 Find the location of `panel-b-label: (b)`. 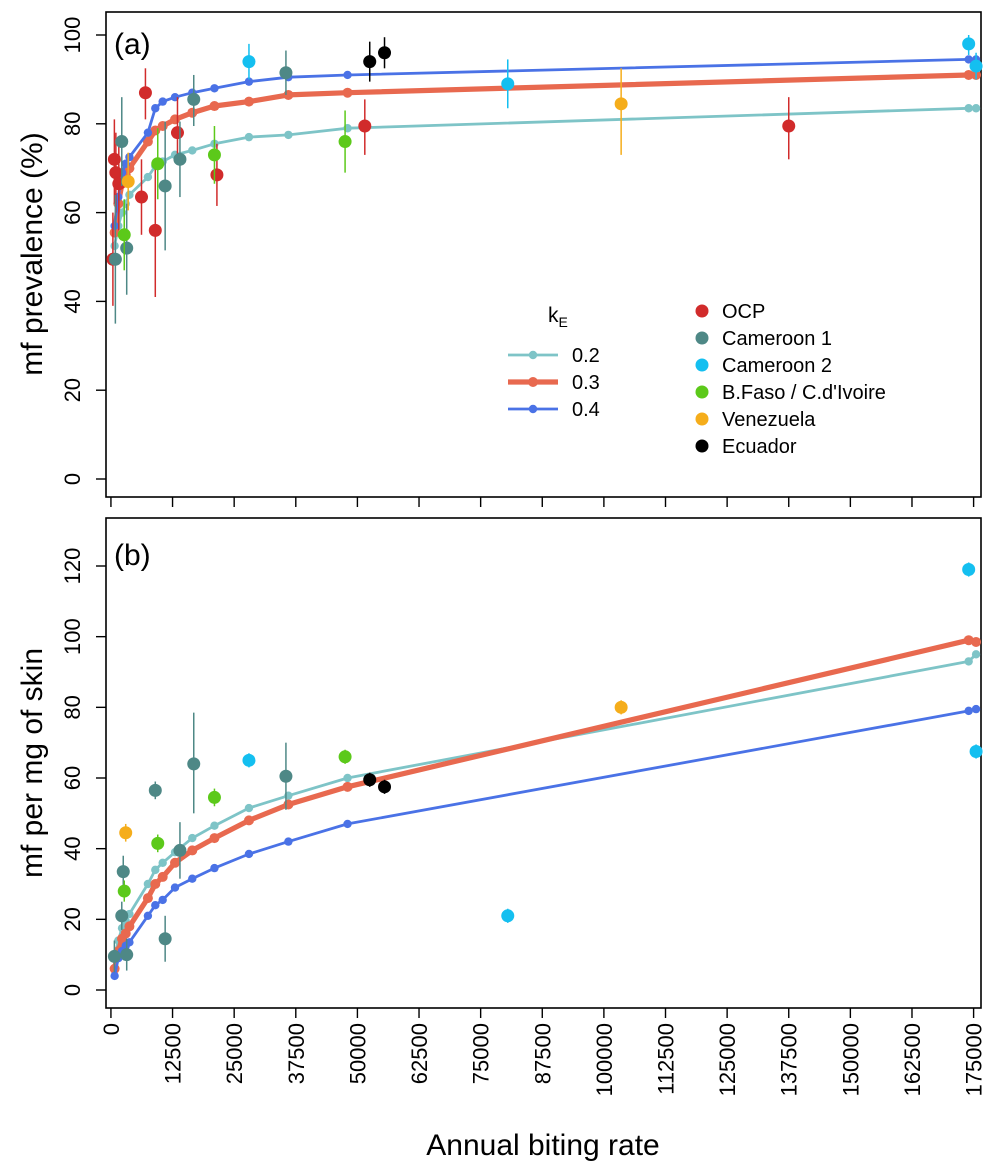

panel-b-label: (b) is located at coordinates (132, 555).